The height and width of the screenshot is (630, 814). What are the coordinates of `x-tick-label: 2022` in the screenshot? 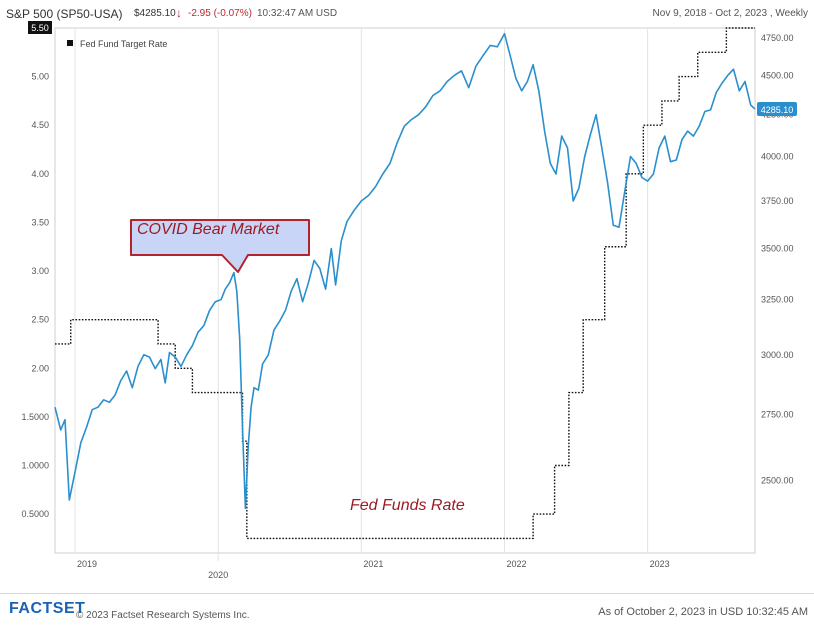 It's located at (516, 564).